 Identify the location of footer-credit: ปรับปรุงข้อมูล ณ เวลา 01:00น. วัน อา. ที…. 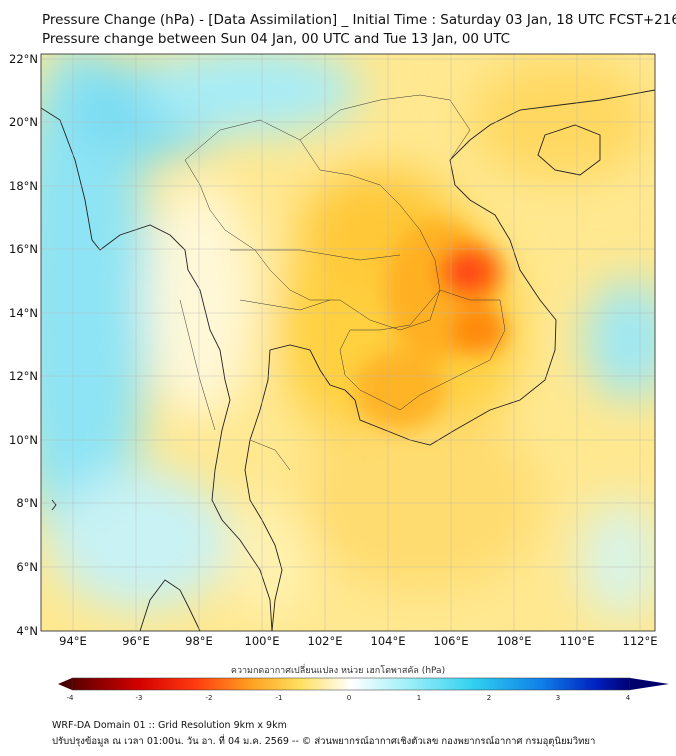
(324, 741).